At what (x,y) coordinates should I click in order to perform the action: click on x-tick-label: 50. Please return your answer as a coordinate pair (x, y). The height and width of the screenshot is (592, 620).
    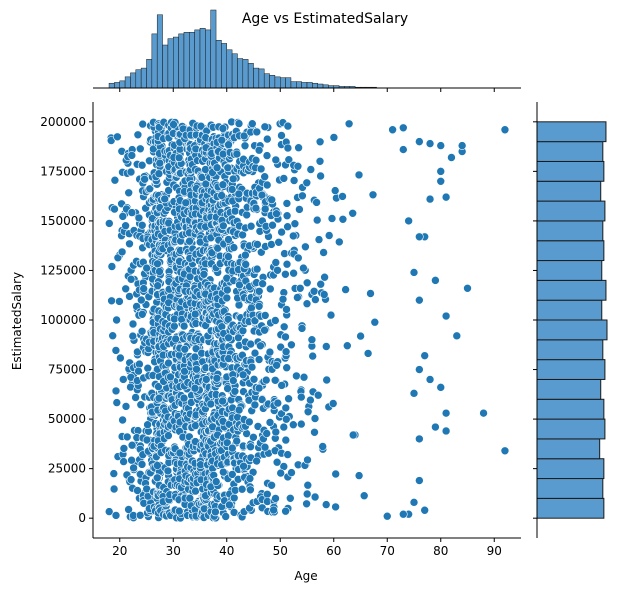
    Looking at the image, I should click on (280, 551).